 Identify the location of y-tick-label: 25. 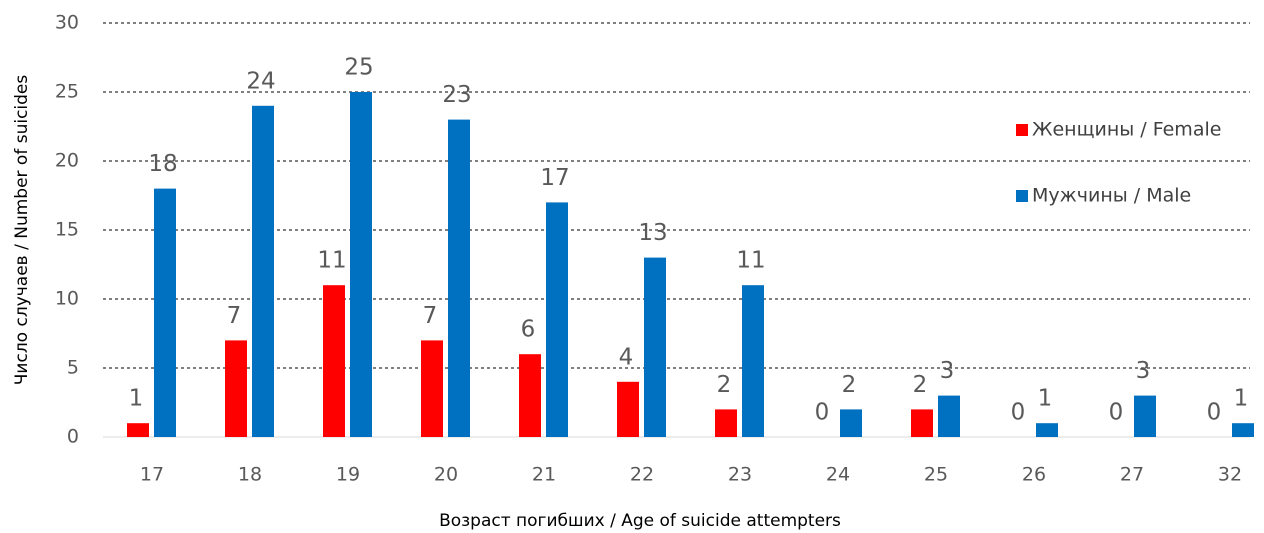
(67, 92).